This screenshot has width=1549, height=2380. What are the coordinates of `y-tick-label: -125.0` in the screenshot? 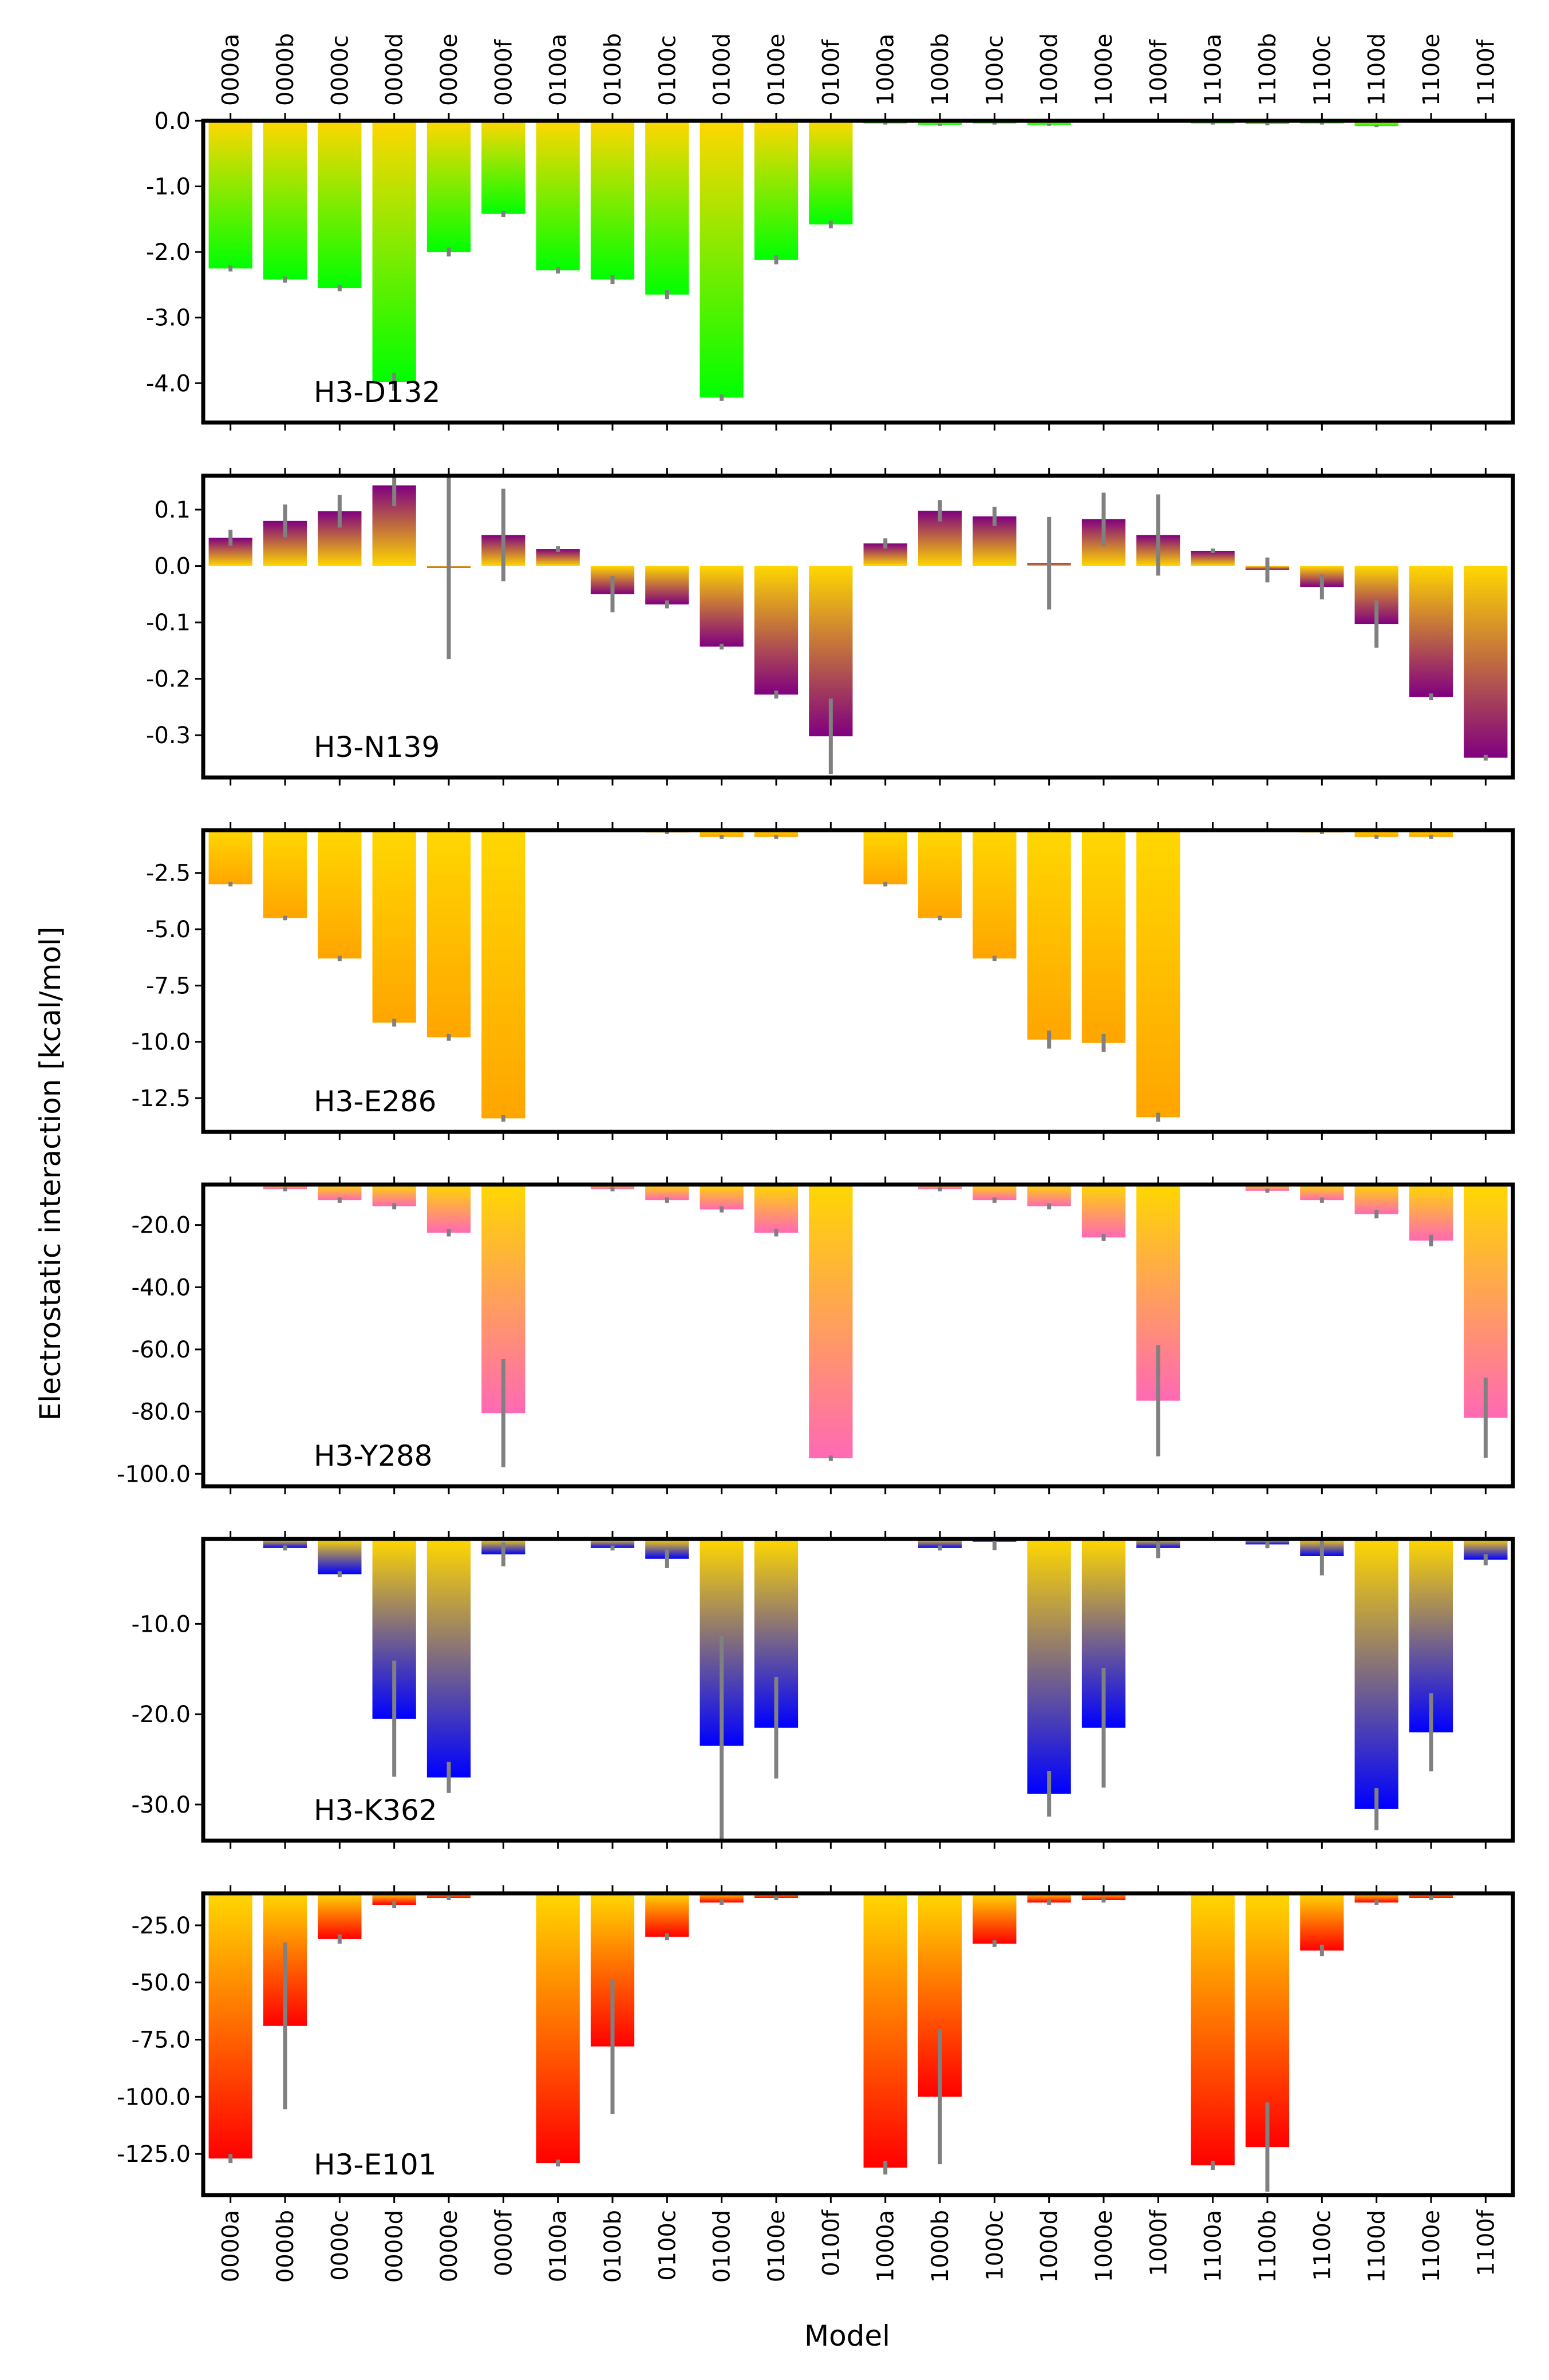 It's located at (154, 2154).